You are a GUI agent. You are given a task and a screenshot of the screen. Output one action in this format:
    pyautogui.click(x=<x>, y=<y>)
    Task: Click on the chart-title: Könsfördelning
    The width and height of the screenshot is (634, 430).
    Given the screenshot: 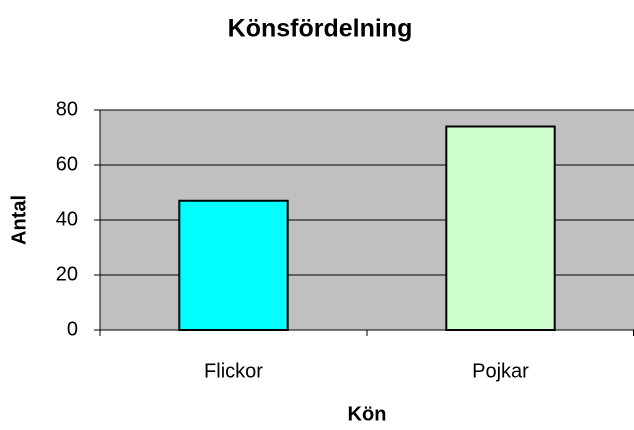 What is the action you would take?
    pyautogui.click(x=320, y=29)
    